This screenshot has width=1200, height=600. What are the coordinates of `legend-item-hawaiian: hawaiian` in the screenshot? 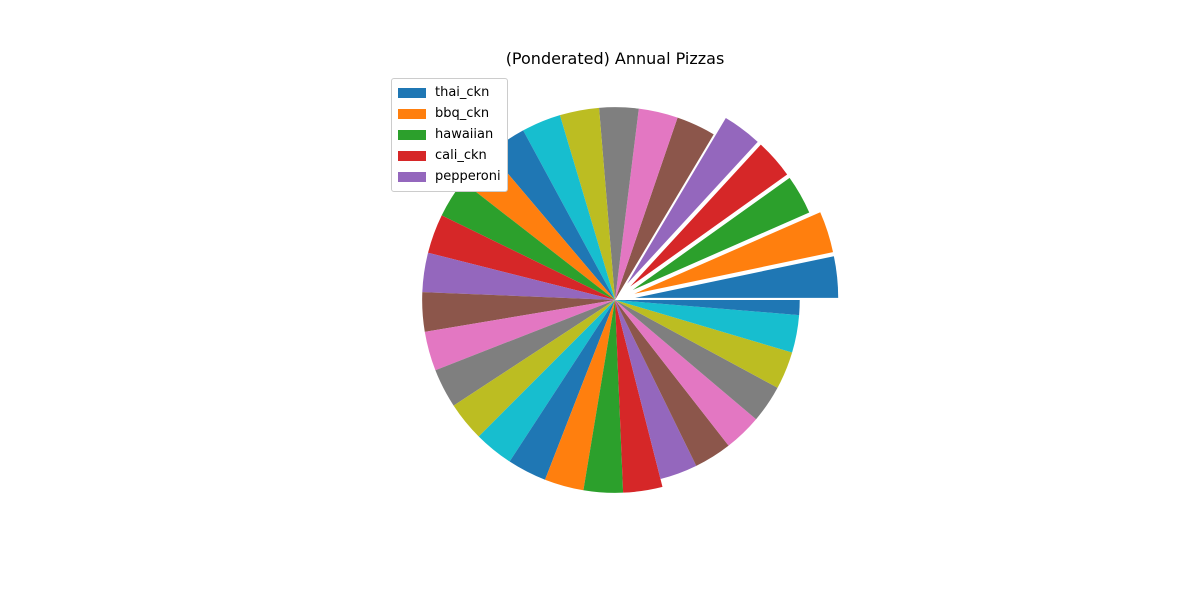 It's located at (449, 134).